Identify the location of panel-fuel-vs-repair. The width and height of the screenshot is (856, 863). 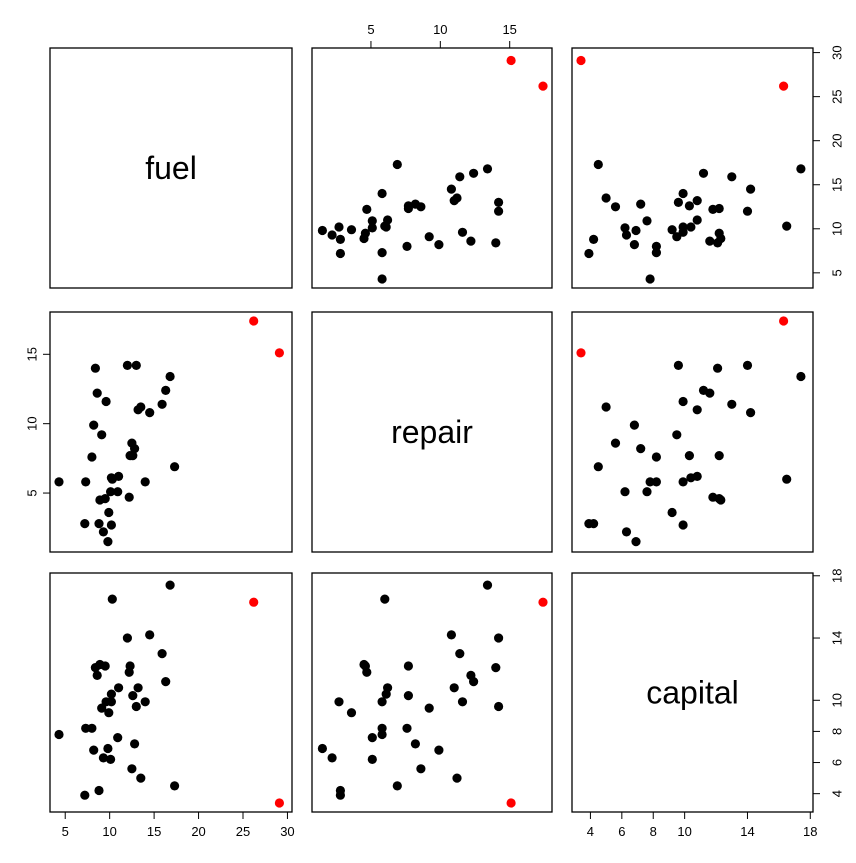
(432, 168).